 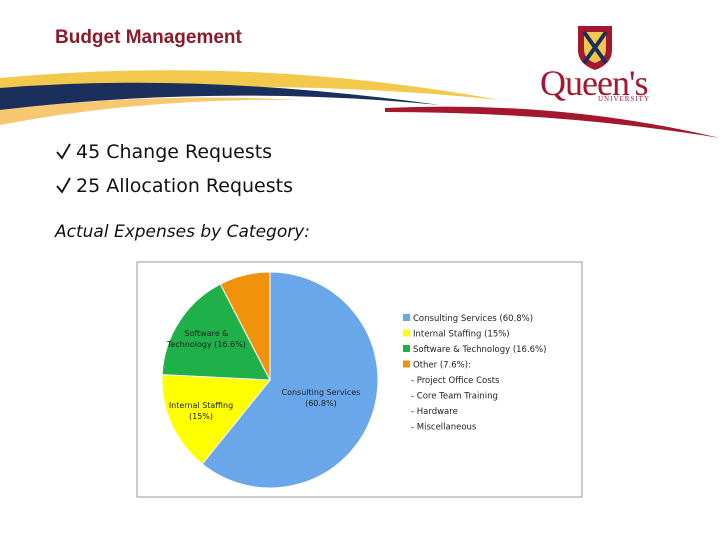 What do you see at coordinates (321, 397) in the screenshot?
I see `slice-label: Consulting Services (60.8%)` at bounding box center [321, 397].